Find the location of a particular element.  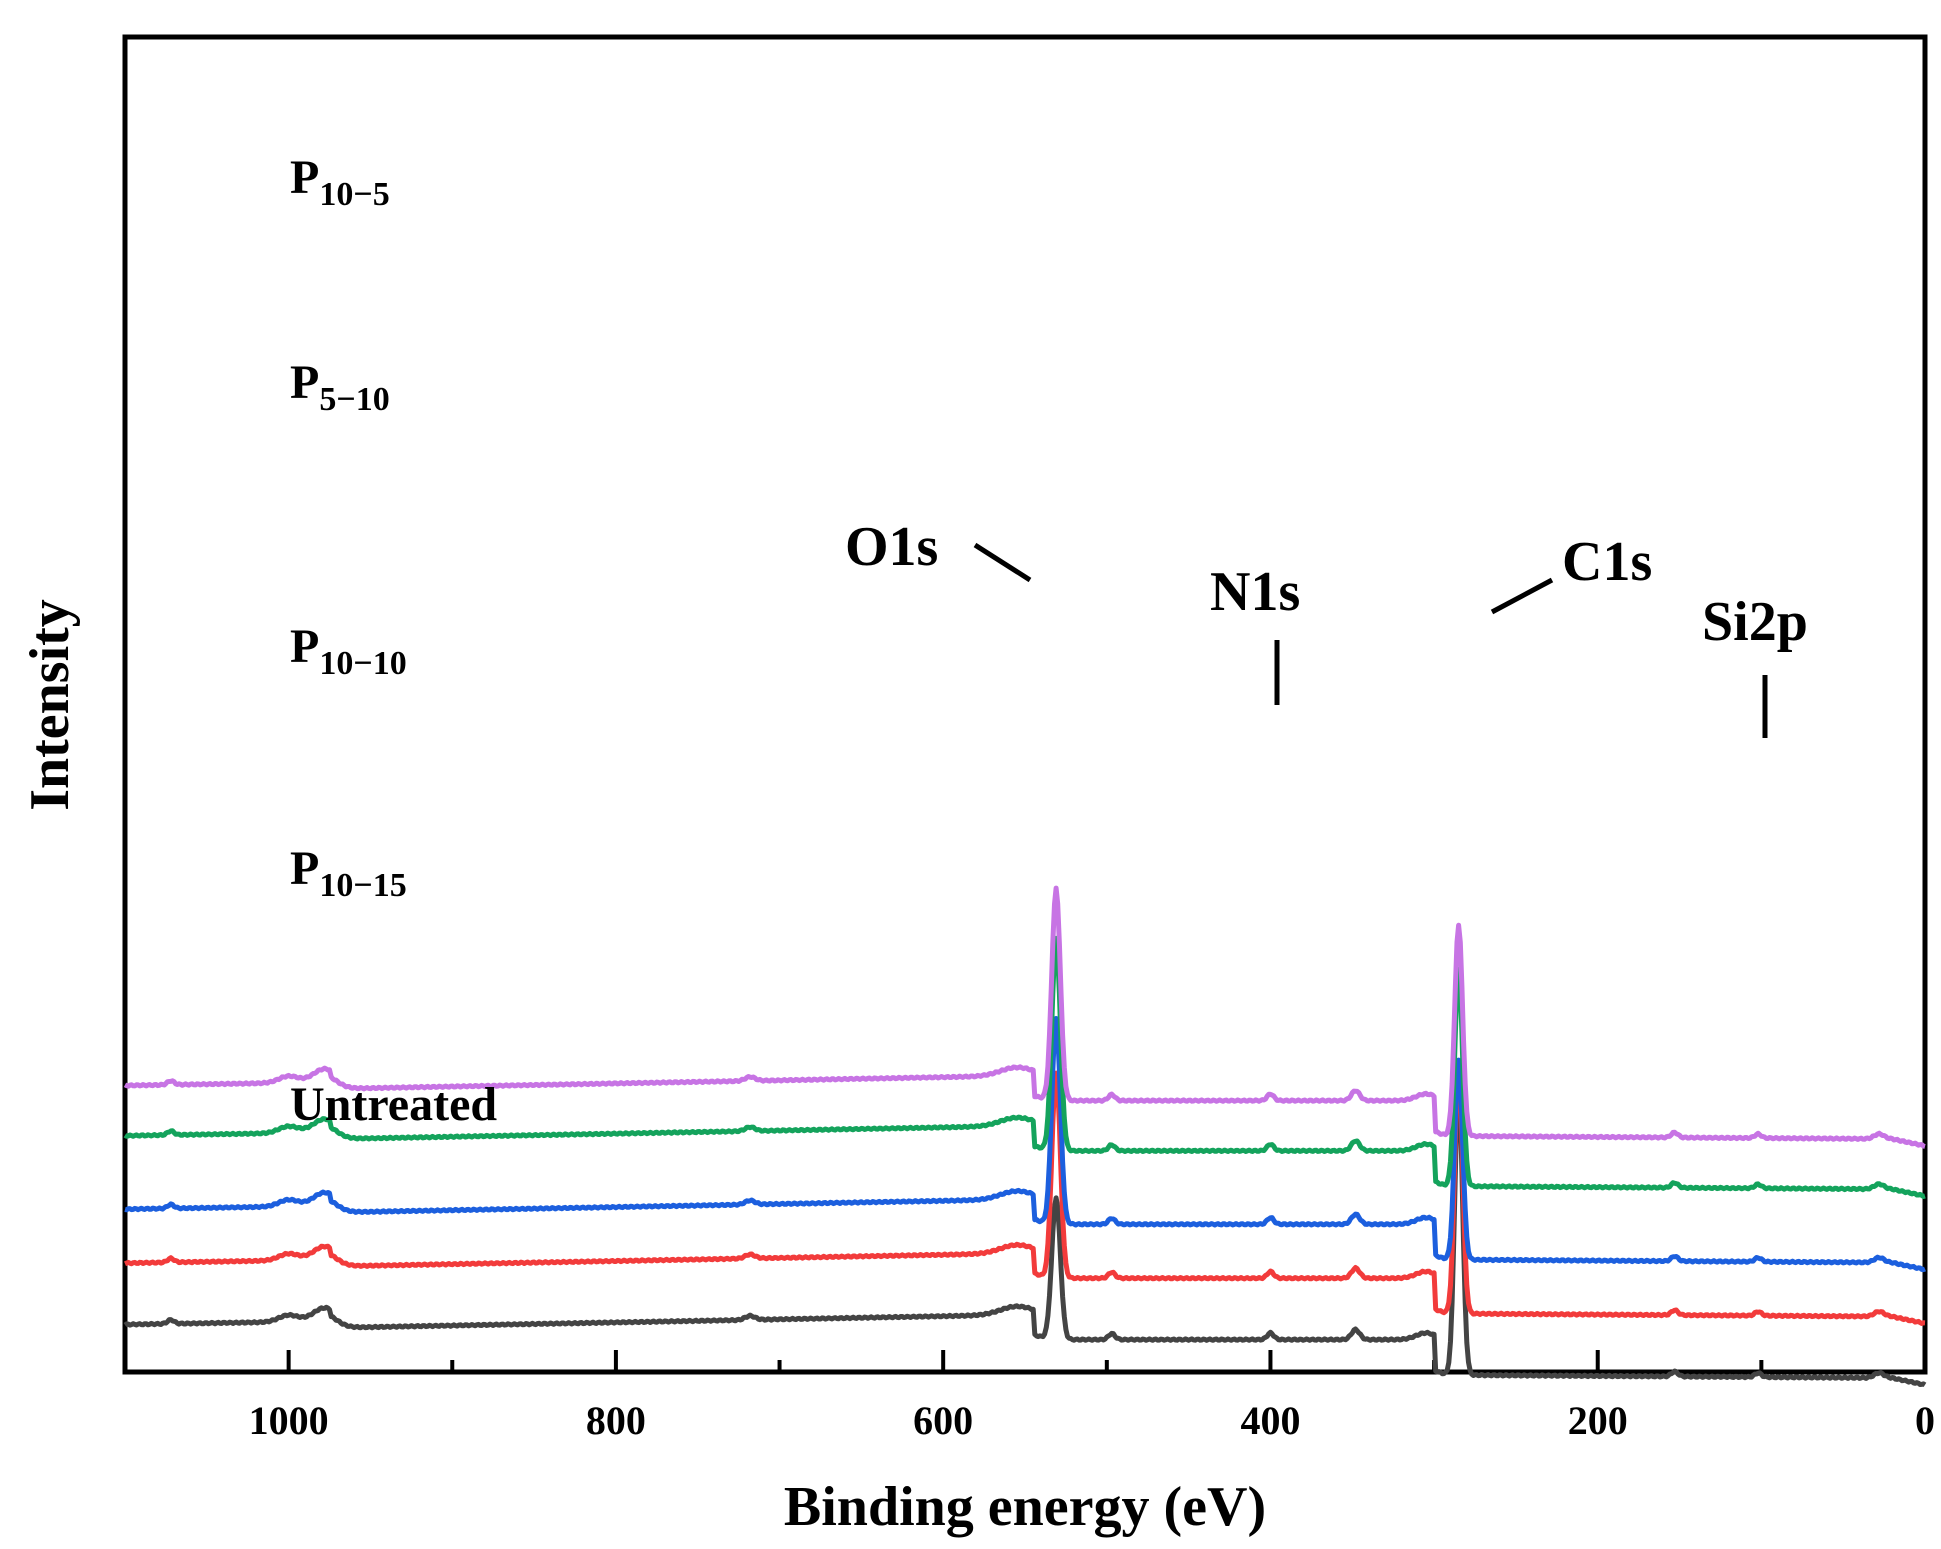

x-axis-ticks: 1000 800 600 400 200 0 is located at coordinates (1029, 1396).